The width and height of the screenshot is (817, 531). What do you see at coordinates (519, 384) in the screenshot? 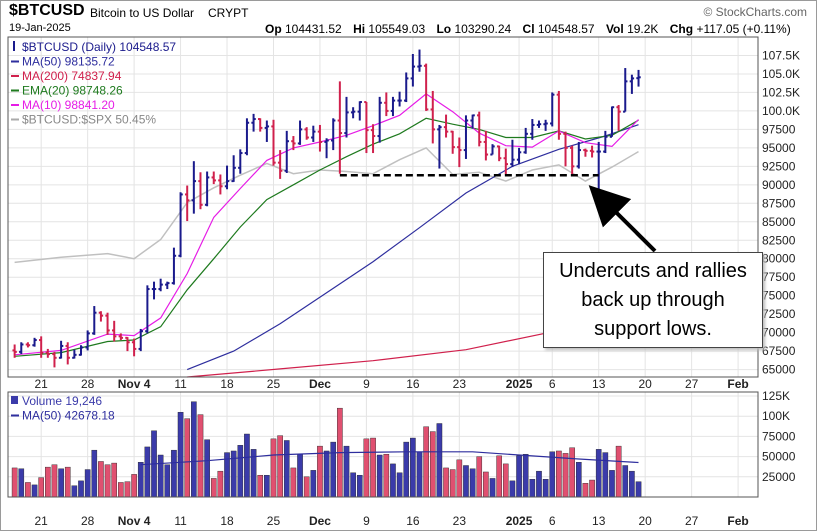
I see `x-tick-label: 2025` at bounding box center [519, 384].